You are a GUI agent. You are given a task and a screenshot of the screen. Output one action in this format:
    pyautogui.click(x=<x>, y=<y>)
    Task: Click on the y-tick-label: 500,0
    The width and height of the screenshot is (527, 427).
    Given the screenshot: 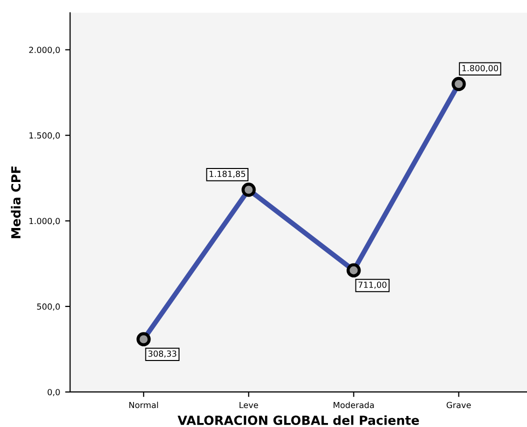 What is the action you would take?
    pyautogui.click(x=48, y=307)
    